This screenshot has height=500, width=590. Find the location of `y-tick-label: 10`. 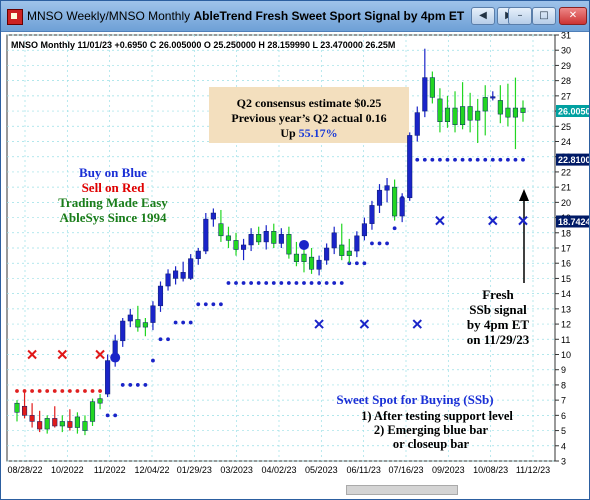

y-tick-label: 10 is located at coordinates (566, 355).